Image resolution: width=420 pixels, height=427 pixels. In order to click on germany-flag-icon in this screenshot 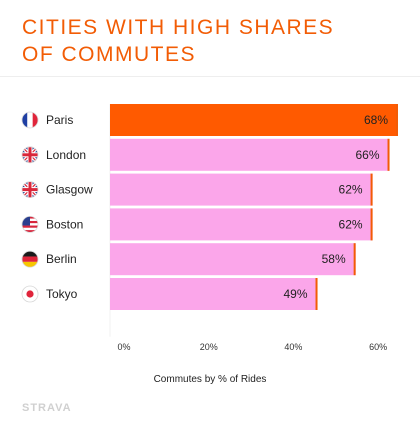, I will do `click(30, 259)`.